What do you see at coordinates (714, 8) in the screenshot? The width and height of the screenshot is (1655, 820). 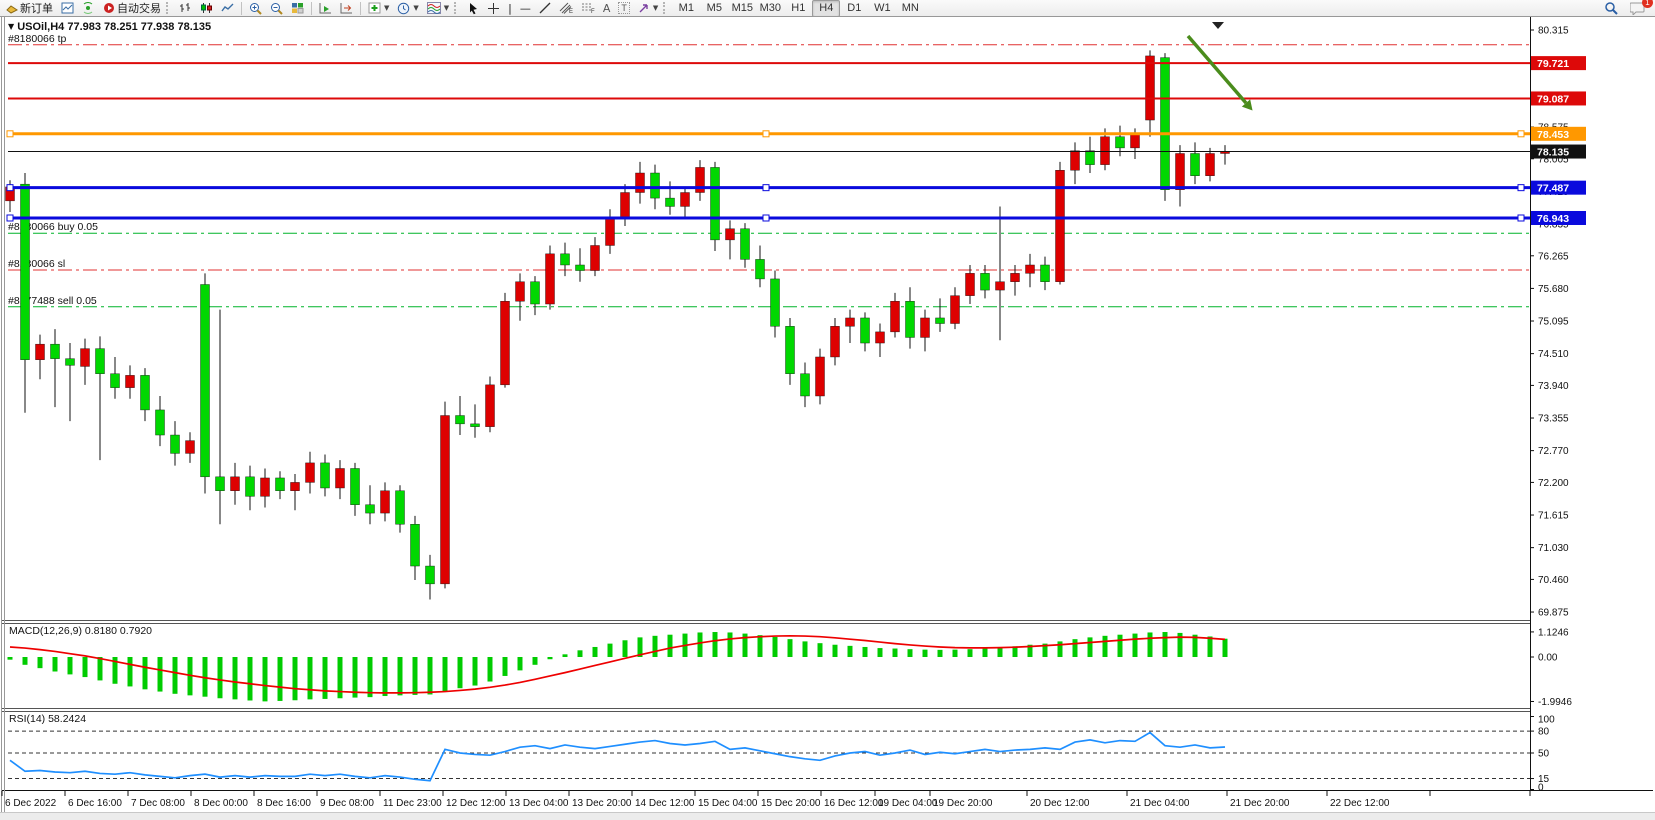 I see `timeframe-m5-button: M5` at bounding box center [714, 8].